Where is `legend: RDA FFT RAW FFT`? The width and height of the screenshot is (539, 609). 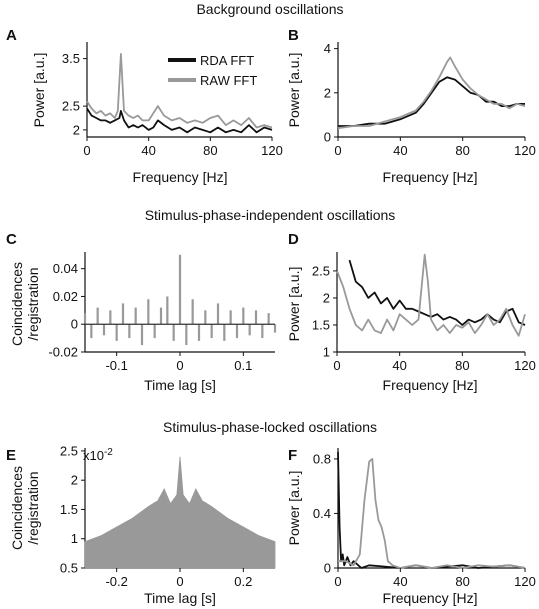
legend: RDA FFT RAW FFT is located at coordinates (212, 70).